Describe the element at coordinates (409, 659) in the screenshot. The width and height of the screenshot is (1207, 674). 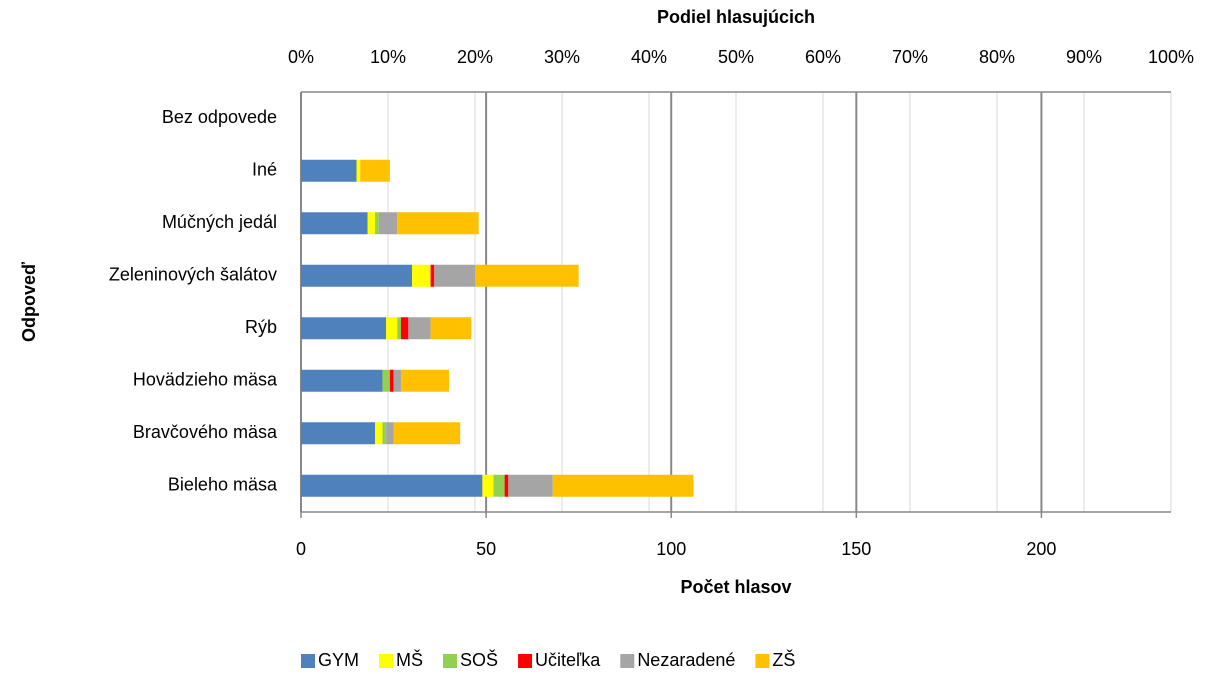
I see `legend-label: MŠ` at that location.